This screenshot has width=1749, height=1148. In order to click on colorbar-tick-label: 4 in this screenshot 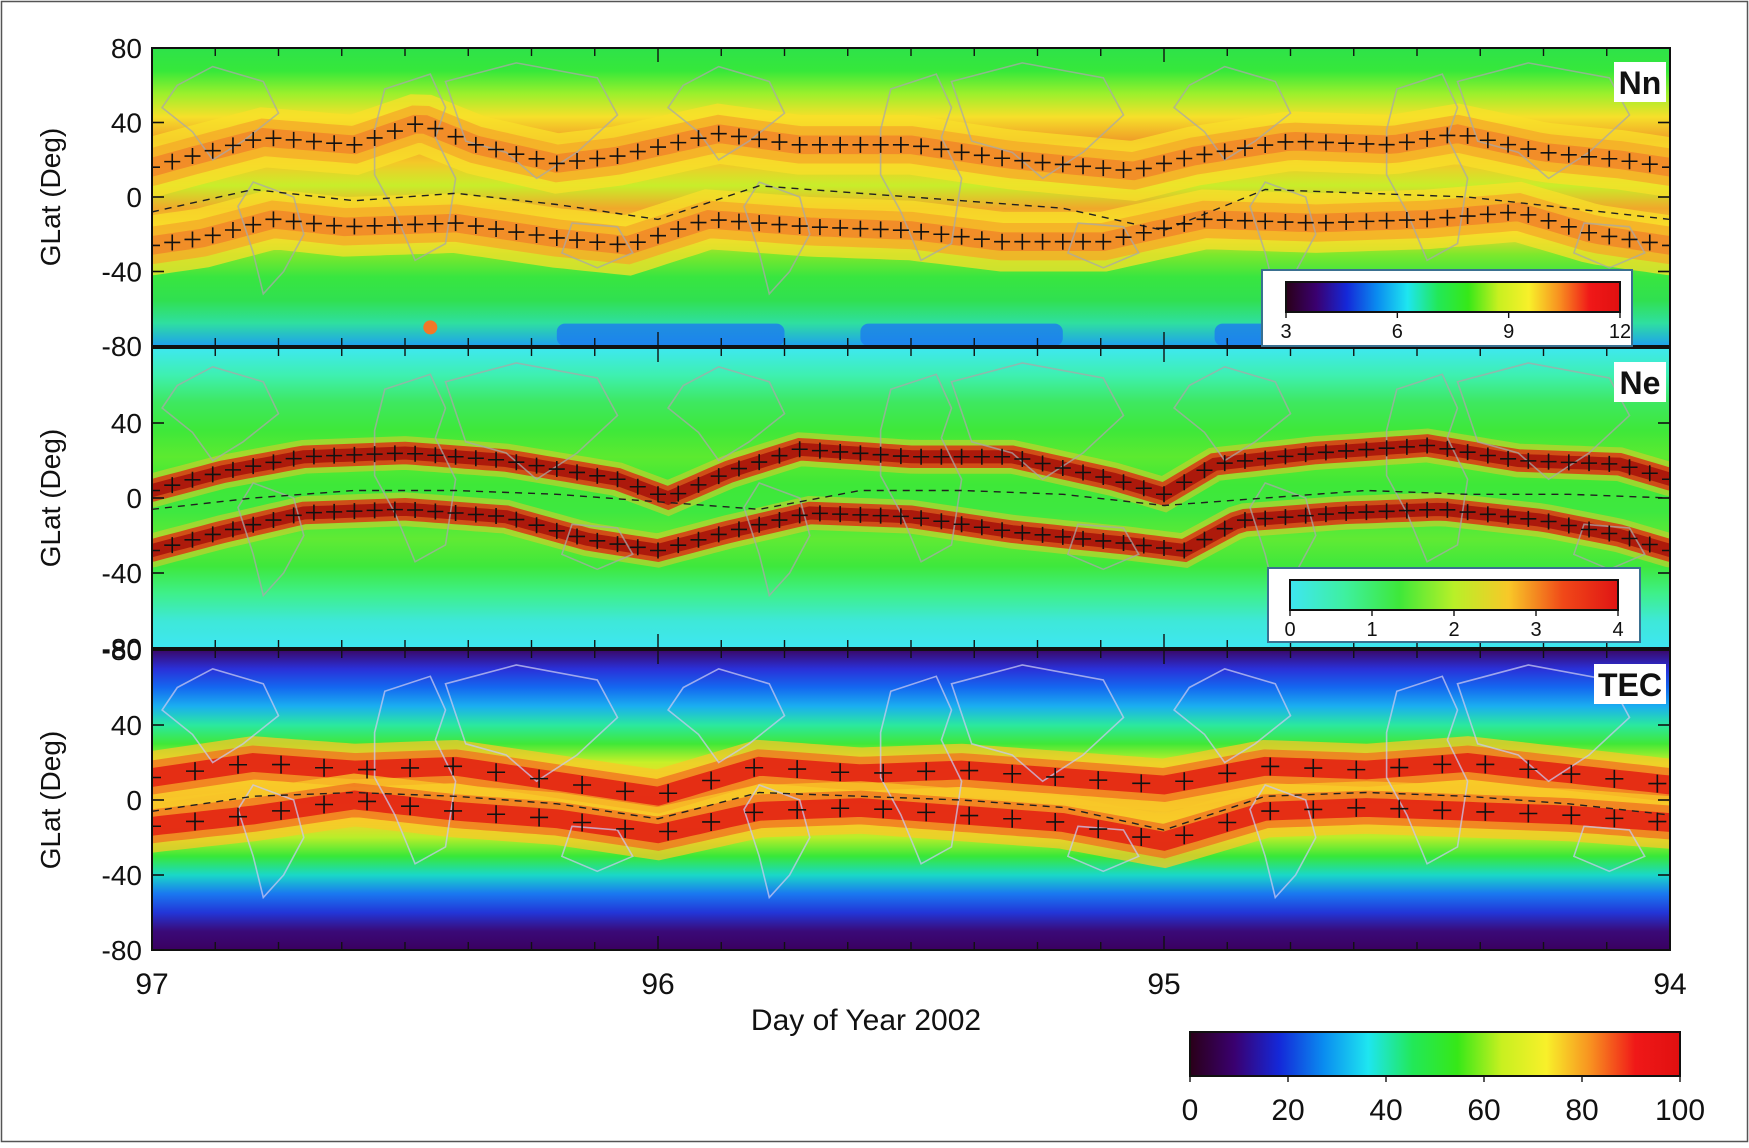, I will do `click(1617, 630)`.